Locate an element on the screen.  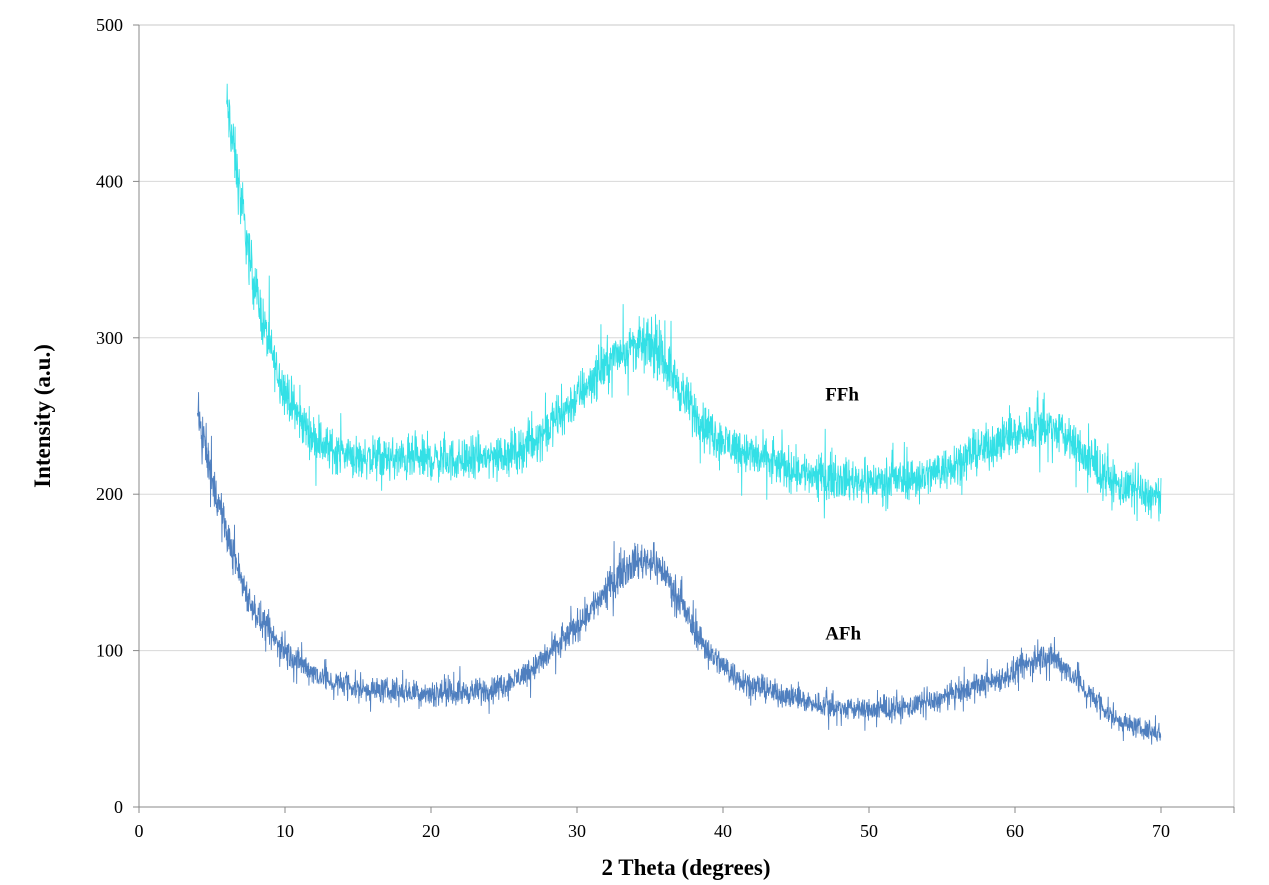
x-tick-label-70: 70 is located at coordinates (1161, 831).